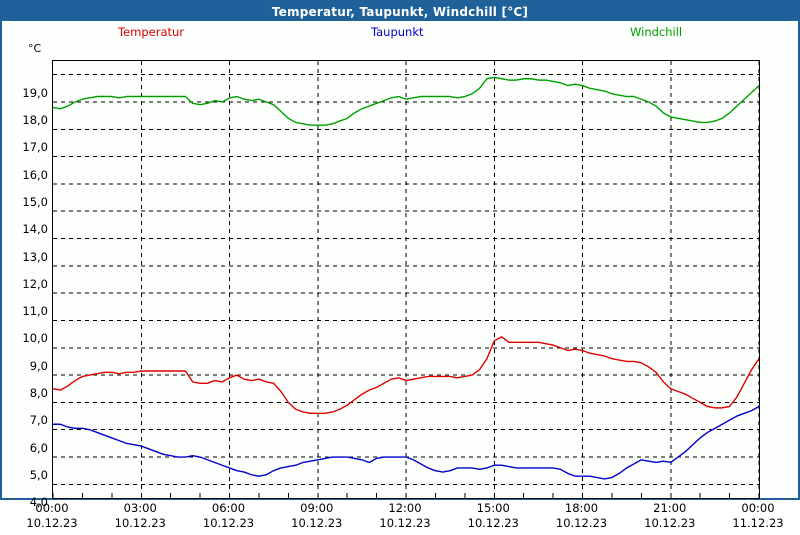  I want to click on x-axis-tick-label: 12:00 10.12.23, so click(404, 516).